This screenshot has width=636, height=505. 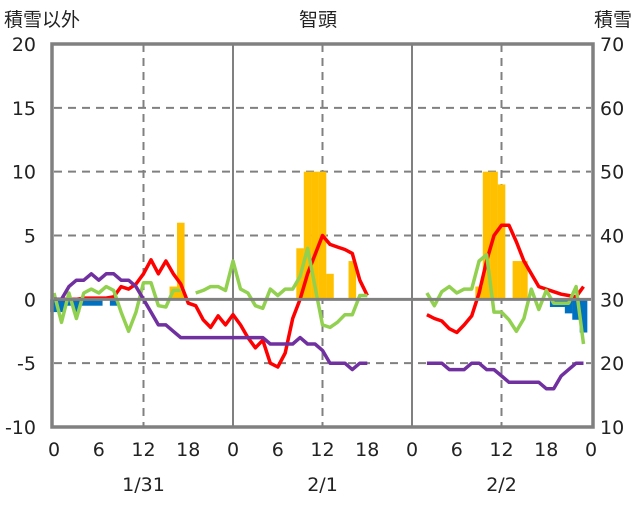 I want to click on y-tick-right: 40, so click(x=612, y=237).